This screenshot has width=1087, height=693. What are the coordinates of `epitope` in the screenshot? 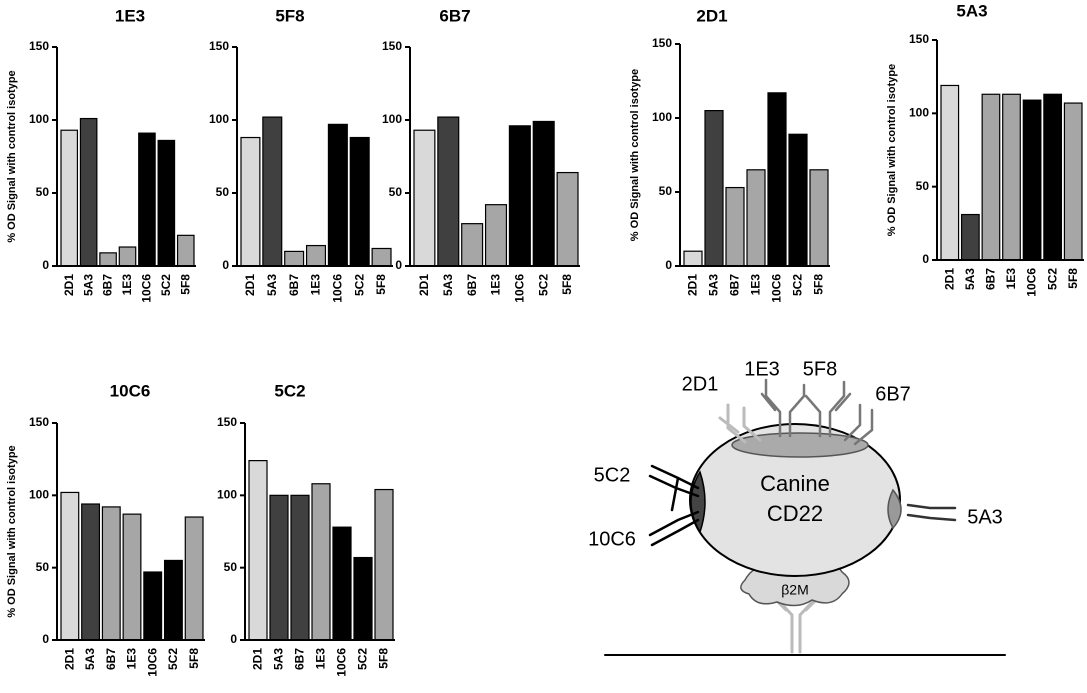 It's located at (800, 445).